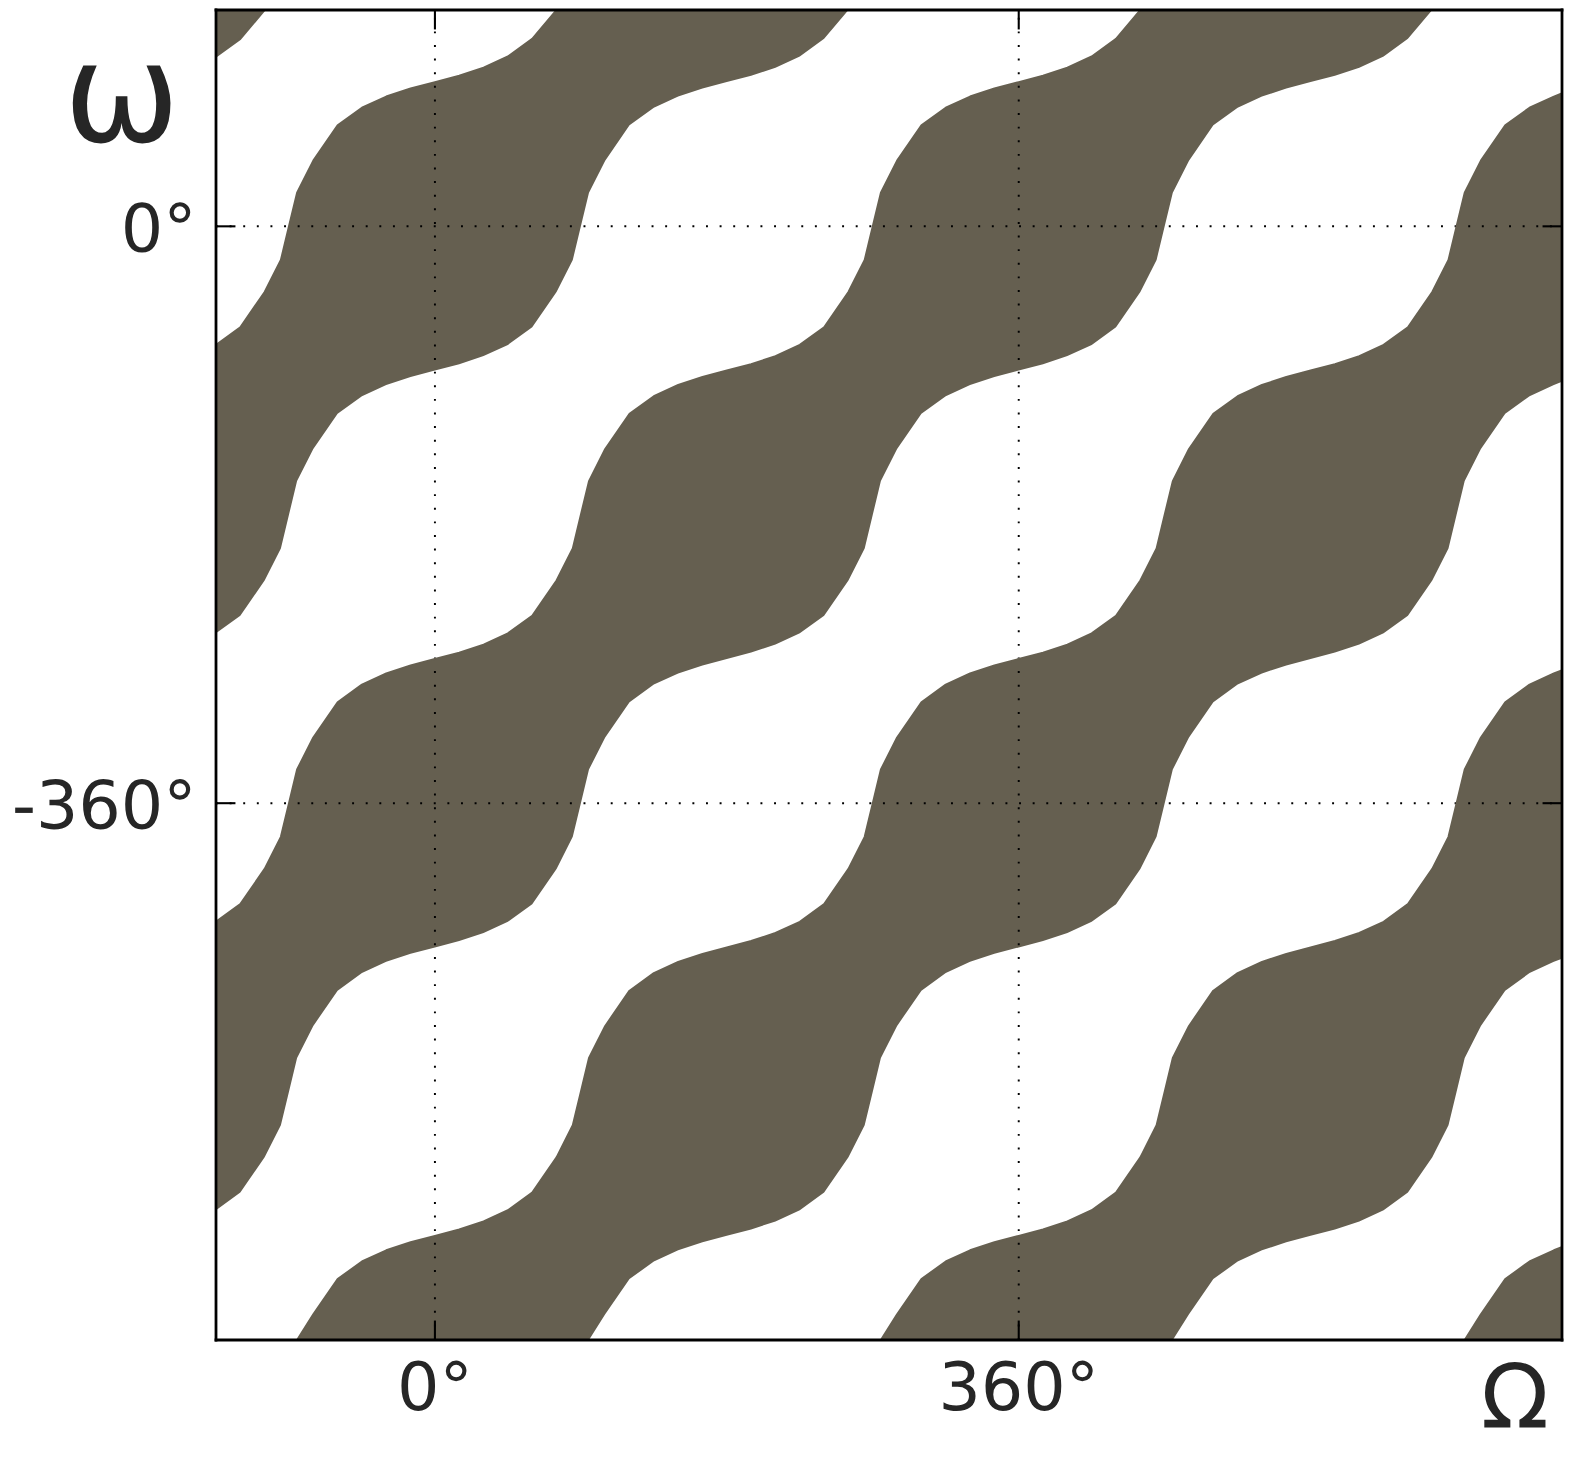  Describe the element at coordinates (121, 104) in the screenshot. I see `y-axis-title: ω` at that location.